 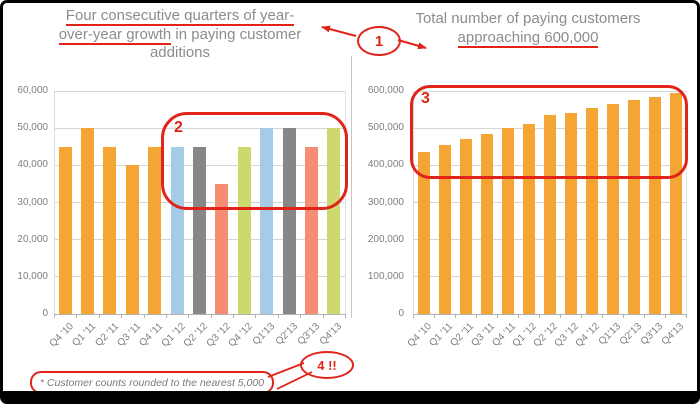 I want to click on title-underlined-text: Four consecutive quarters of year-, so click(x=180, y=16).